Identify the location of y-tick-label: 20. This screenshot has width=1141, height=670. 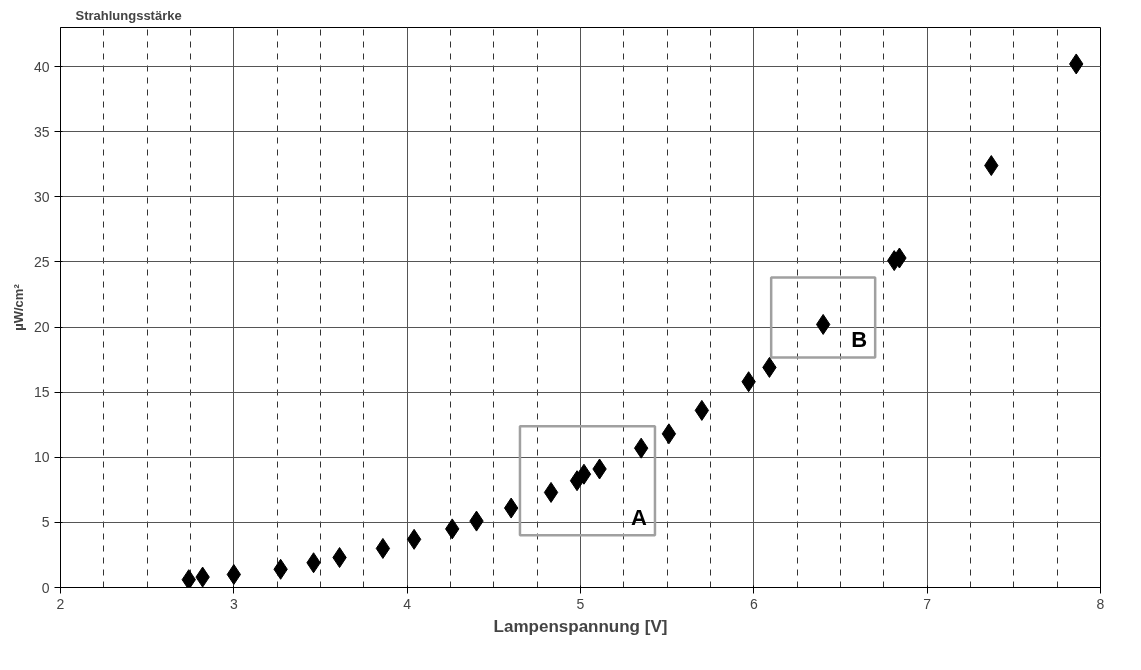
(41, 327).